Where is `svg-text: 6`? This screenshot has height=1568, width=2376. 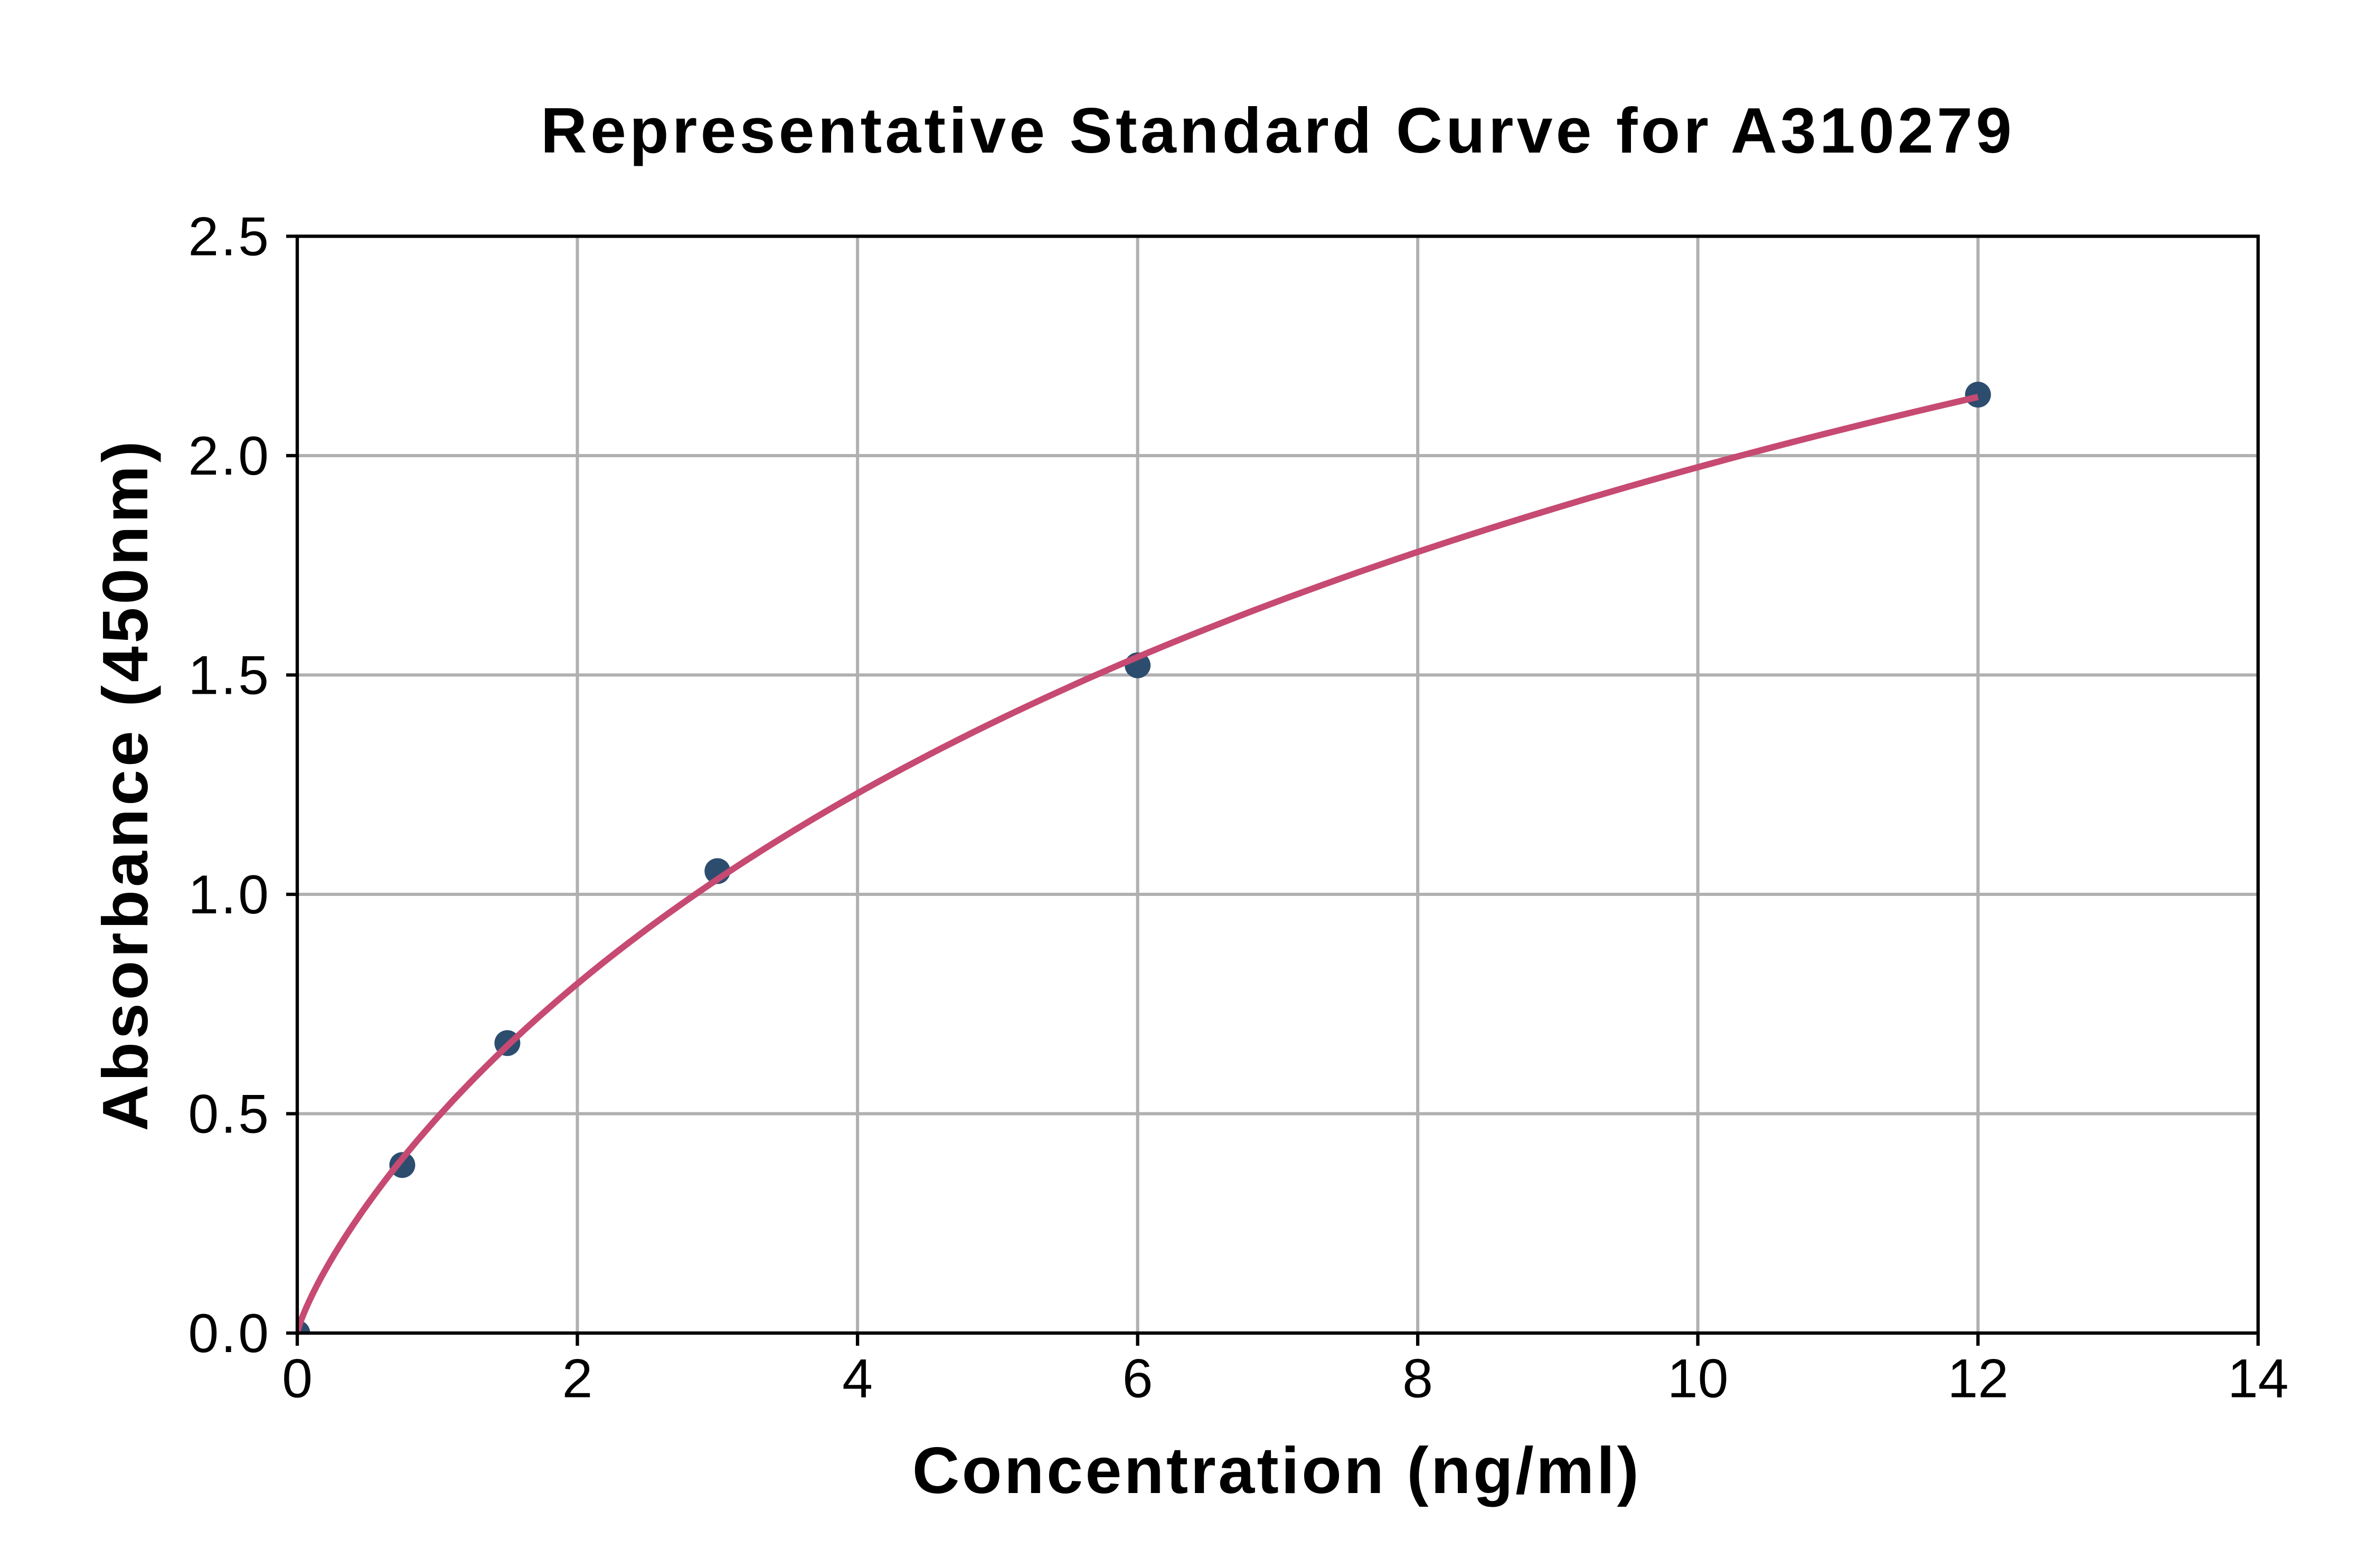
svg-text: 6 is located at coordinates (1138, 1379).